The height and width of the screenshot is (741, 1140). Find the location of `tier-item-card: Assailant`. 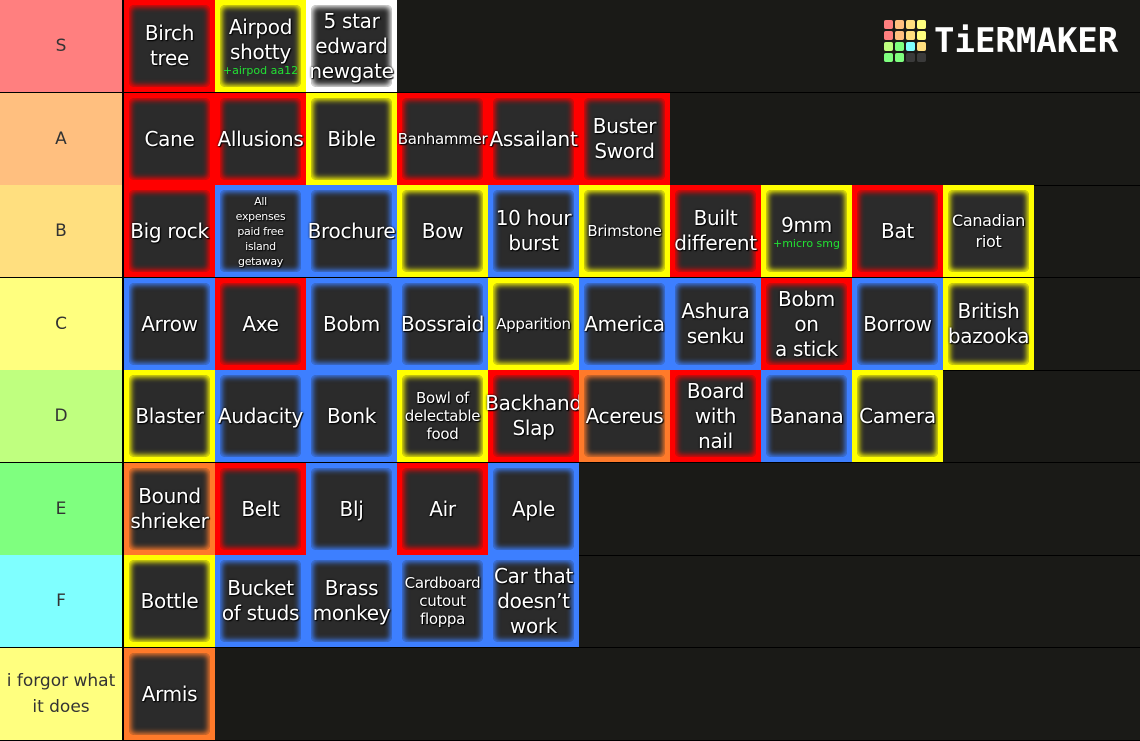

tier-item-card: Assailant is located at coordinates (533, 139).